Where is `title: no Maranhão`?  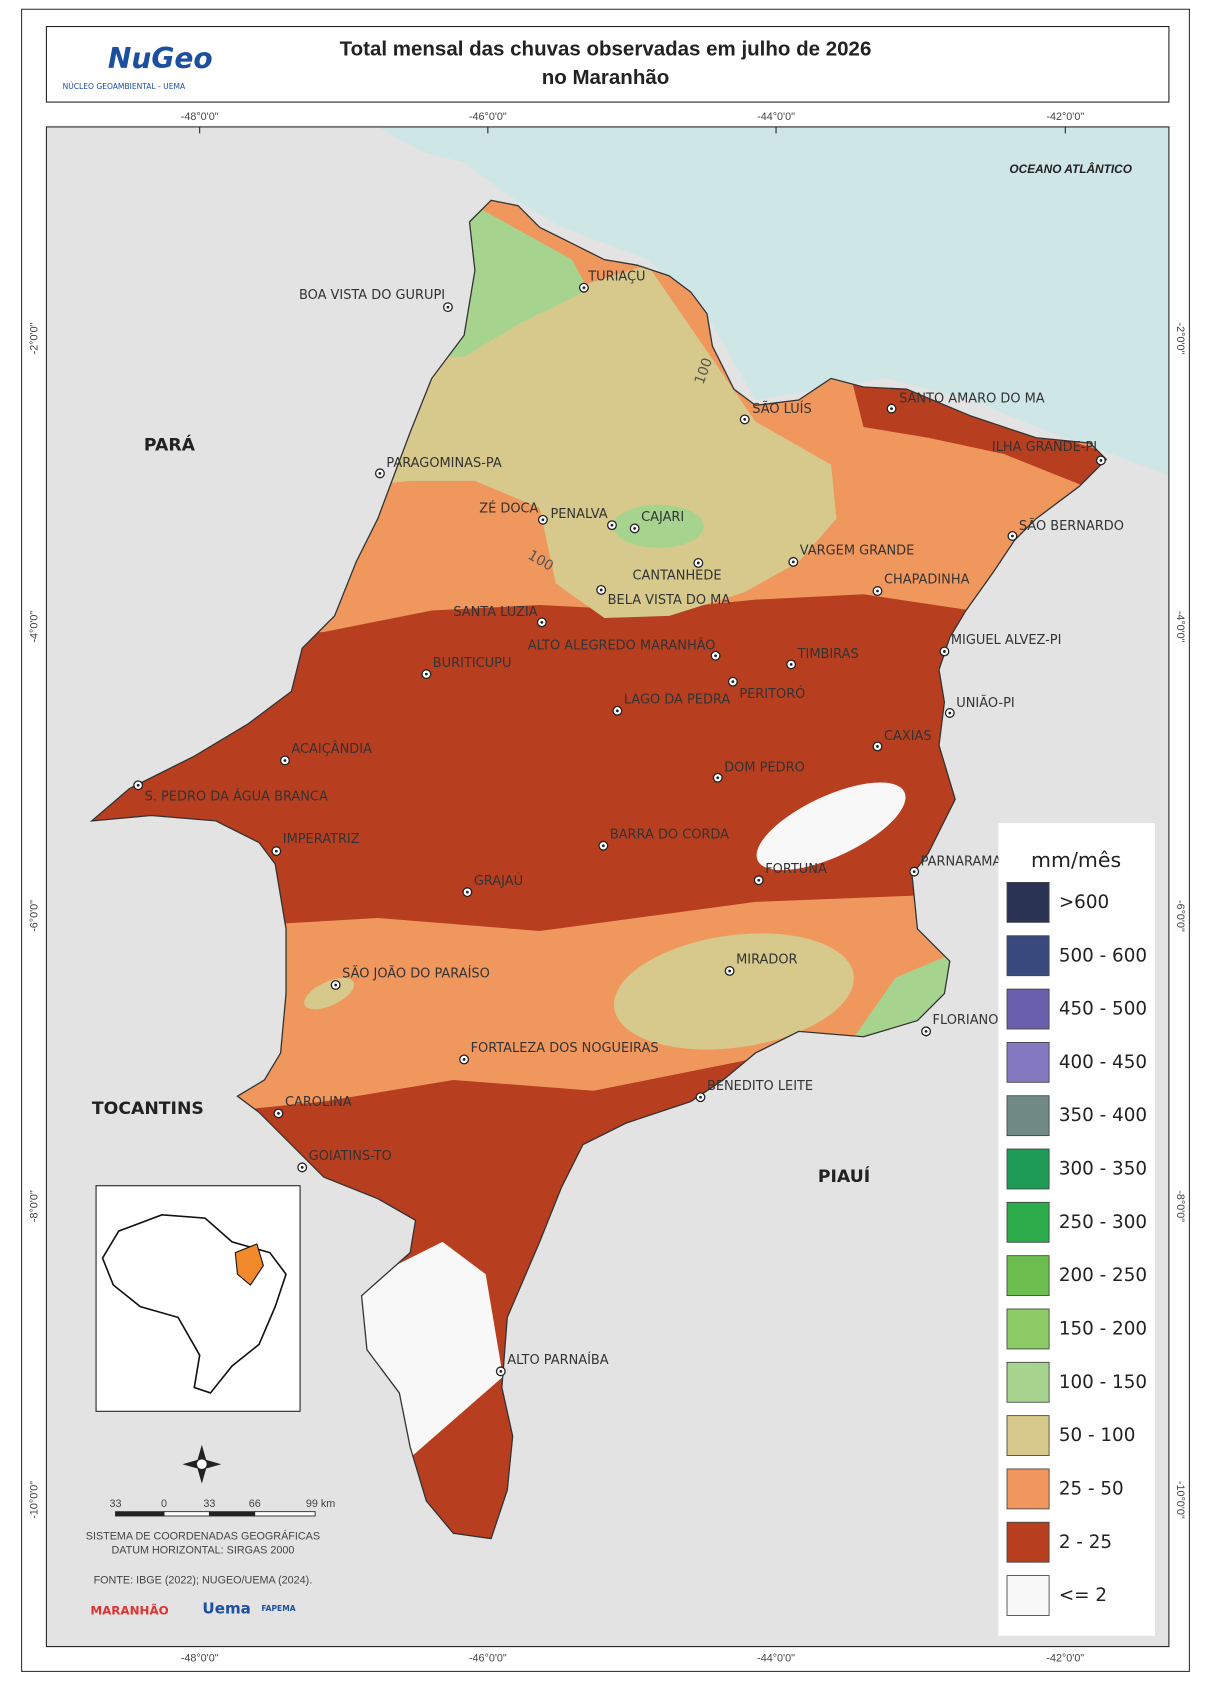
title: no Maranhão is located at coordinates (606, 77).